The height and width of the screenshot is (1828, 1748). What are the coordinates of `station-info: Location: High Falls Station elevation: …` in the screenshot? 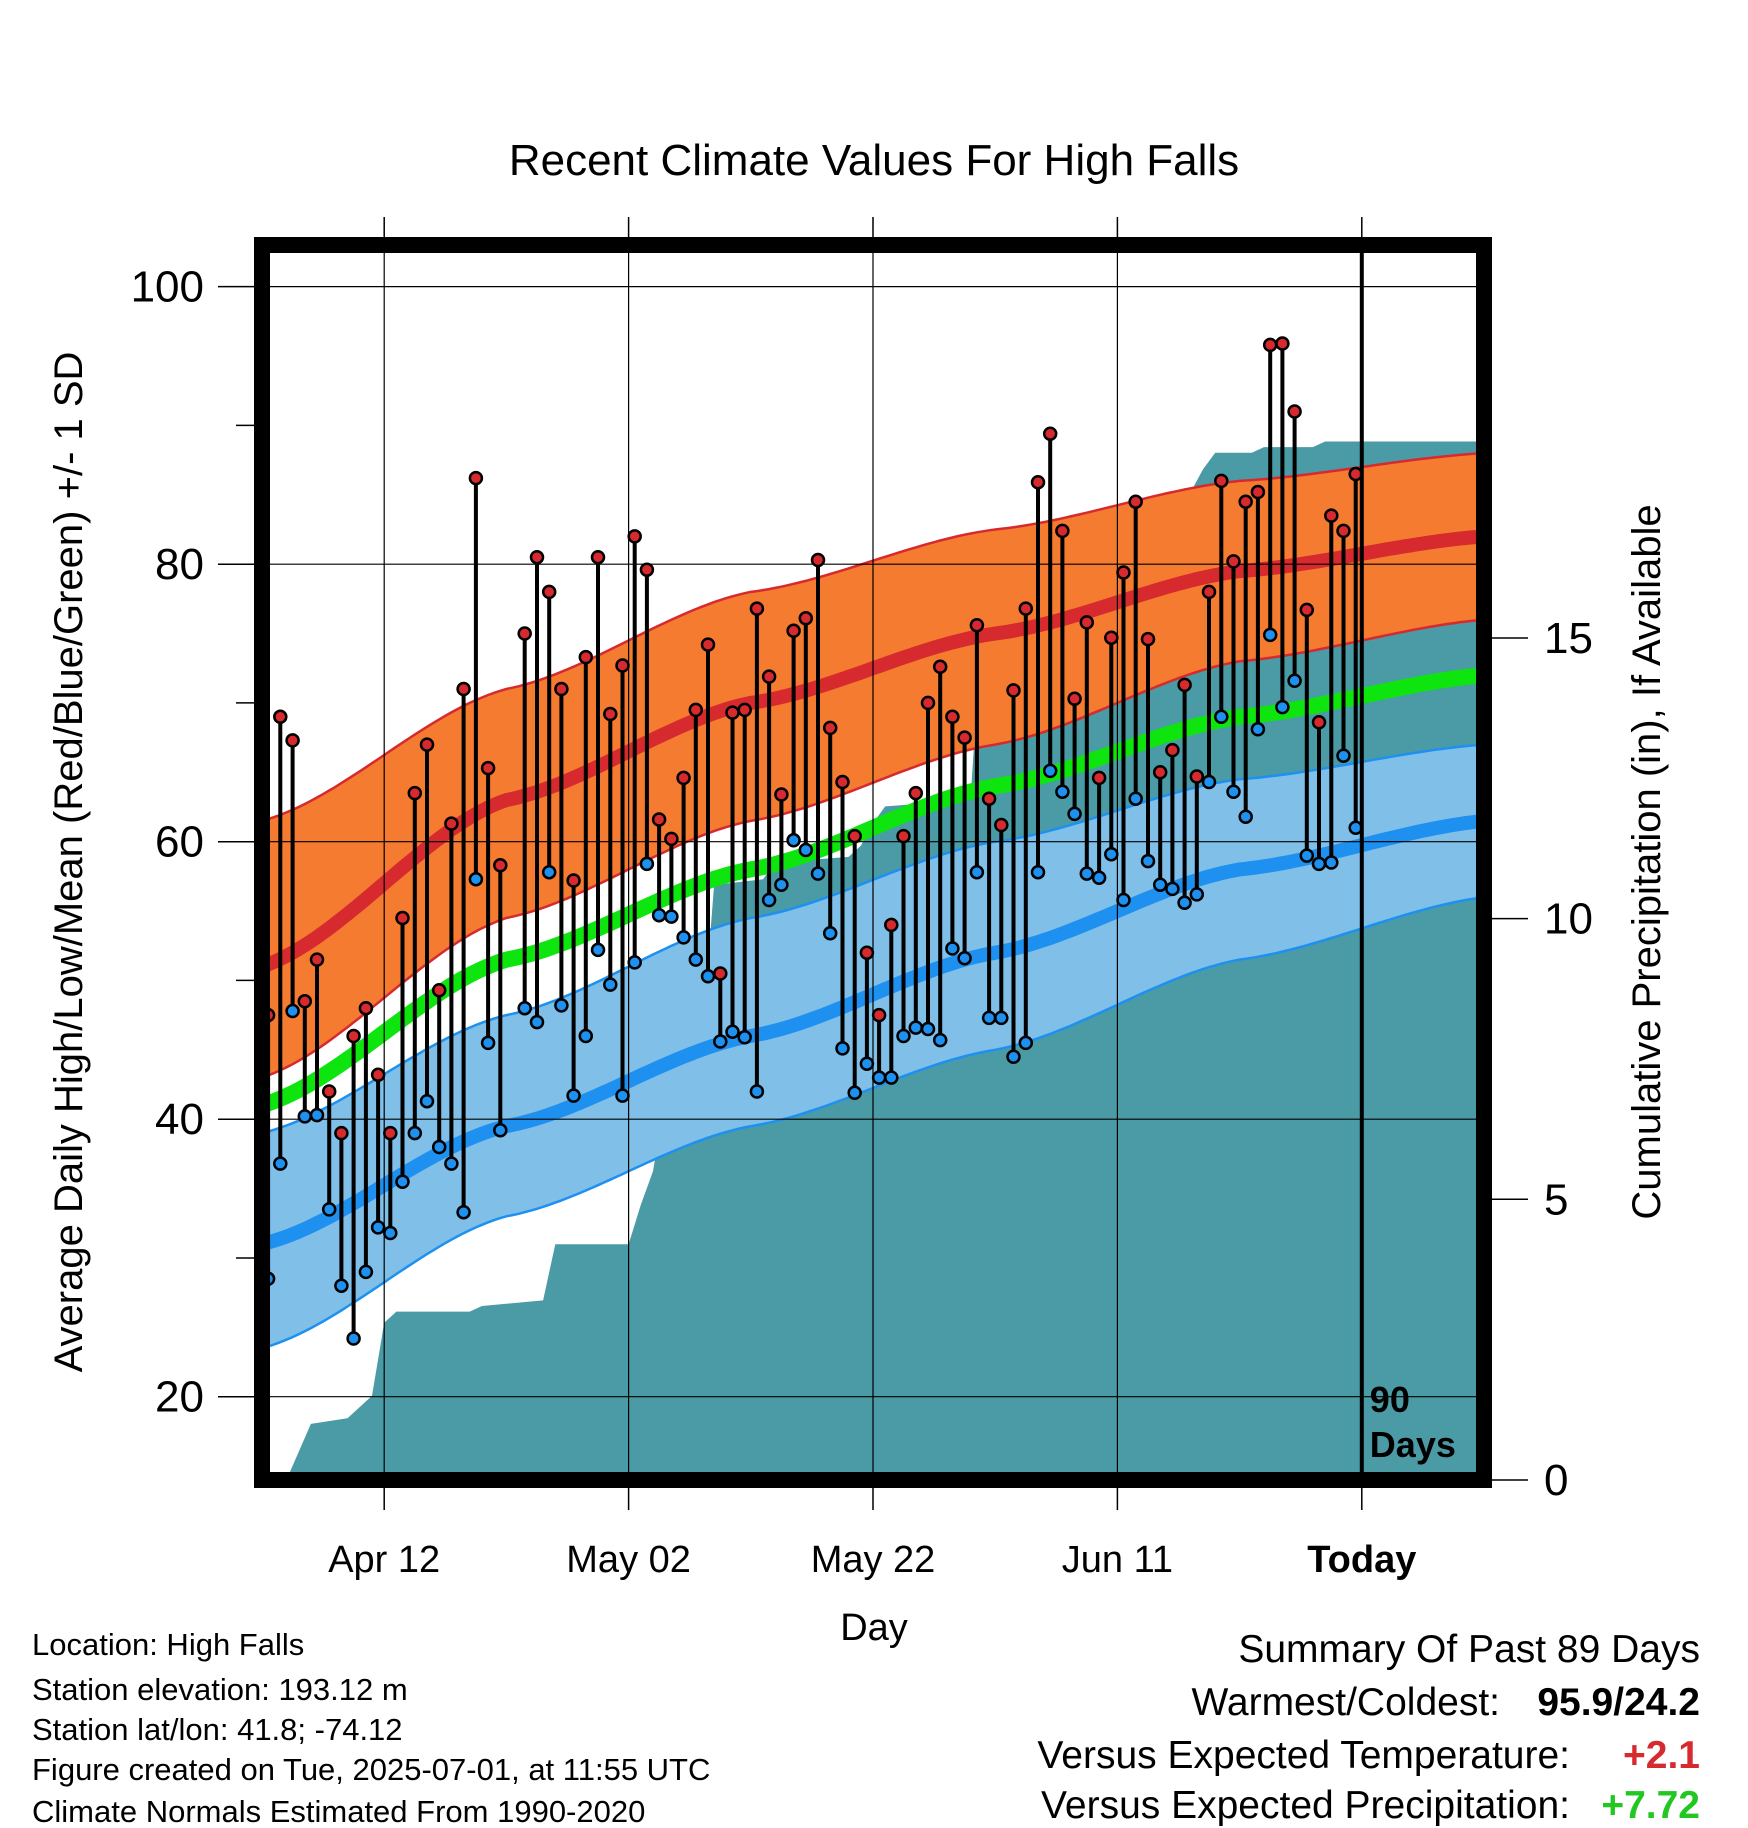 It's located at (371, 1727).